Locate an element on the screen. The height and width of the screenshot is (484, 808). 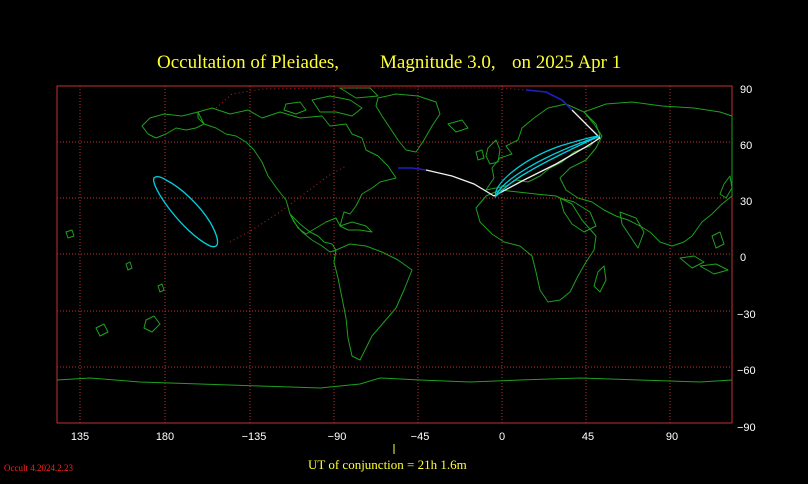
lat-tick-label: −90 is located at coordinates (746, 428).